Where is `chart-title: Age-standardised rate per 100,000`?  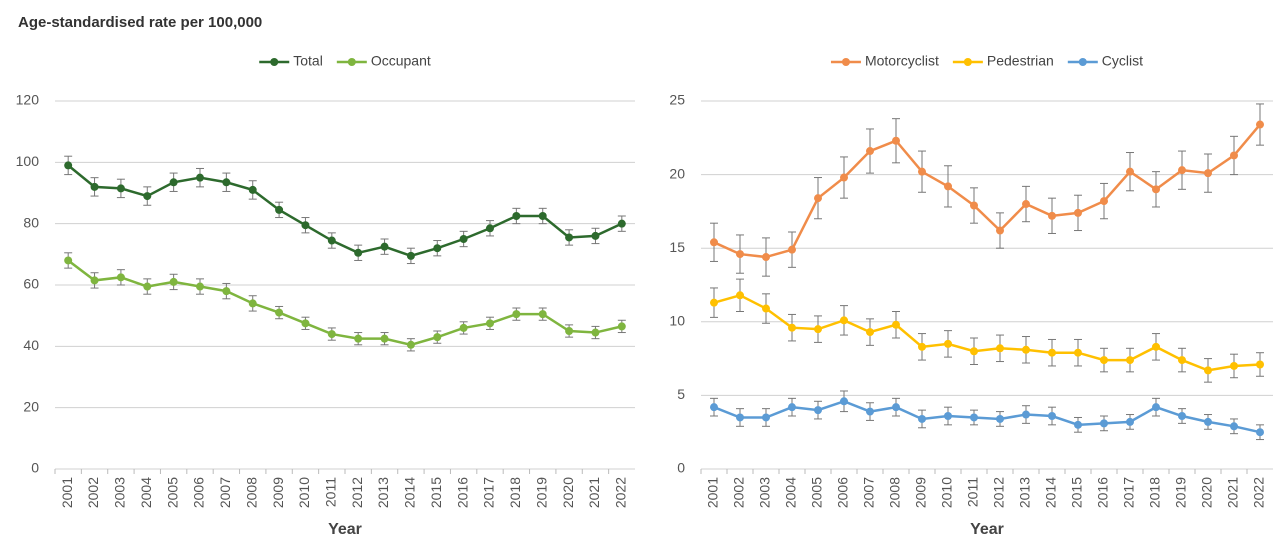 chart-title: Age-standardised rate per 100,000 is located at coordinates (140, 22).